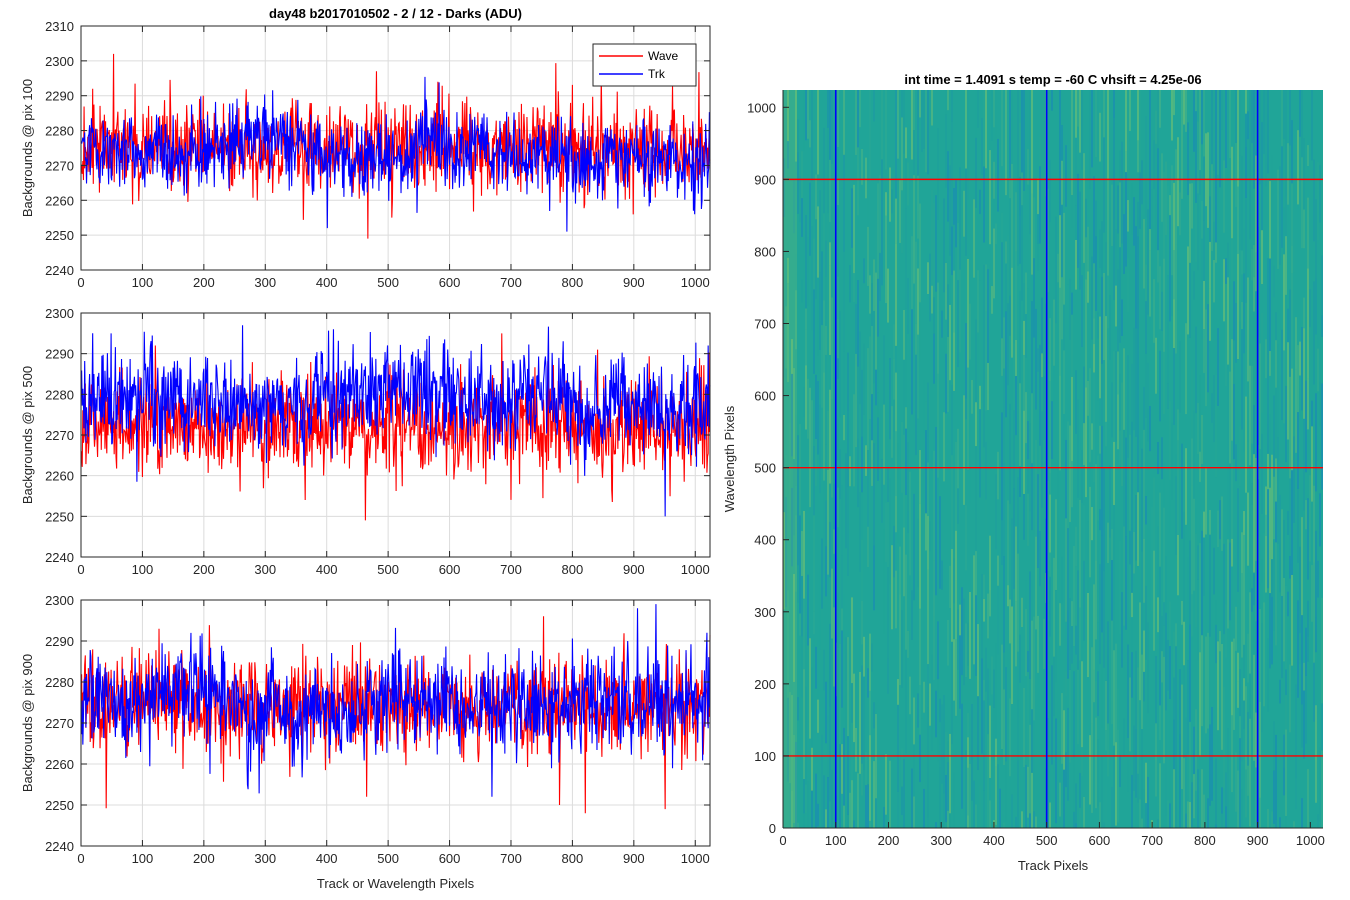 This screenshot has height=900, width=1350. What do you see at coordinates (204, 569) in the screenshot?
I see `x-tick-label: 200` at bounding box center [204, 569].